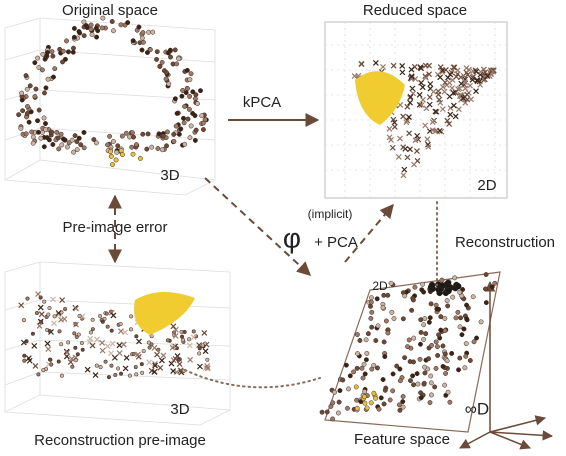 Image resolution: width=566 pixels, height=456 pixels. Describe the element at coordinates (114, 227) in the screenshot. I see `pre-image-error: Pre-image error` at that location.